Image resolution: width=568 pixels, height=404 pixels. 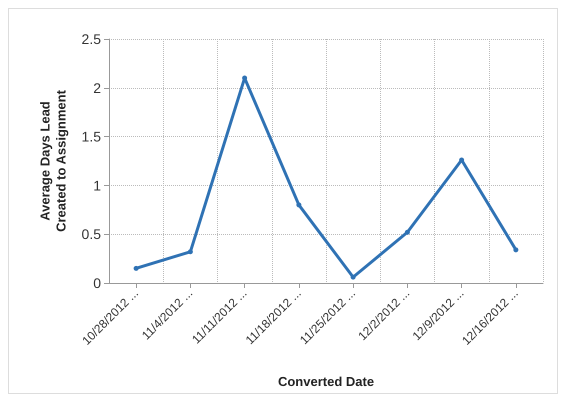 What do you see at coordinates (53, 160) in the screenshot?
I see `y-axis-title: Average Days Lead Created to Assignment` at bounding box center [53, 160].